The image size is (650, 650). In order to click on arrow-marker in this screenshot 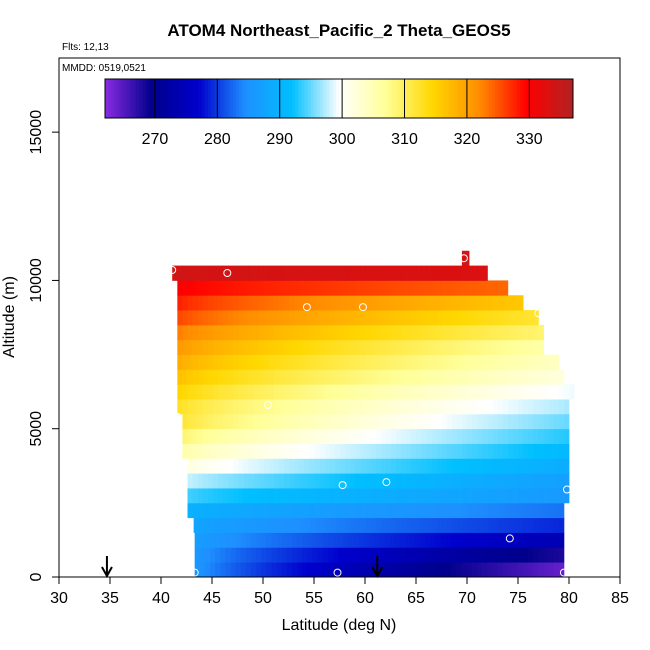, I will do `click(107, 567)`.